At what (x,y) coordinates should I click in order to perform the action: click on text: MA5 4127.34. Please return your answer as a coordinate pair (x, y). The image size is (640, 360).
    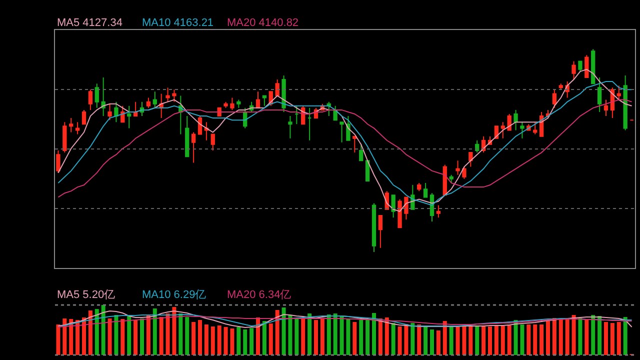
    Looking at the image, I should click on (89, 23).